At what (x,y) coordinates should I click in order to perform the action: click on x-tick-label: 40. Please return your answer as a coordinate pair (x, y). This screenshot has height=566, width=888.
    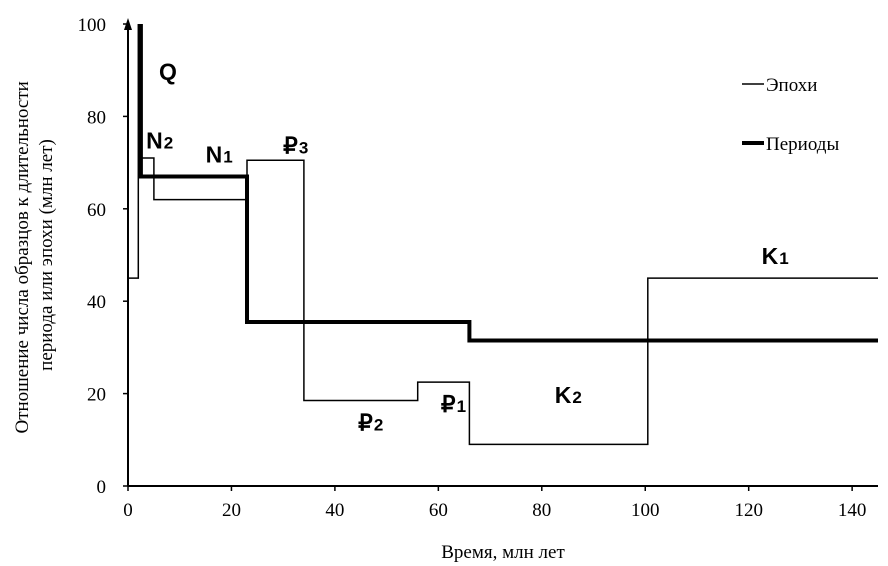
    Looking at the image, I should click on (334, 510).